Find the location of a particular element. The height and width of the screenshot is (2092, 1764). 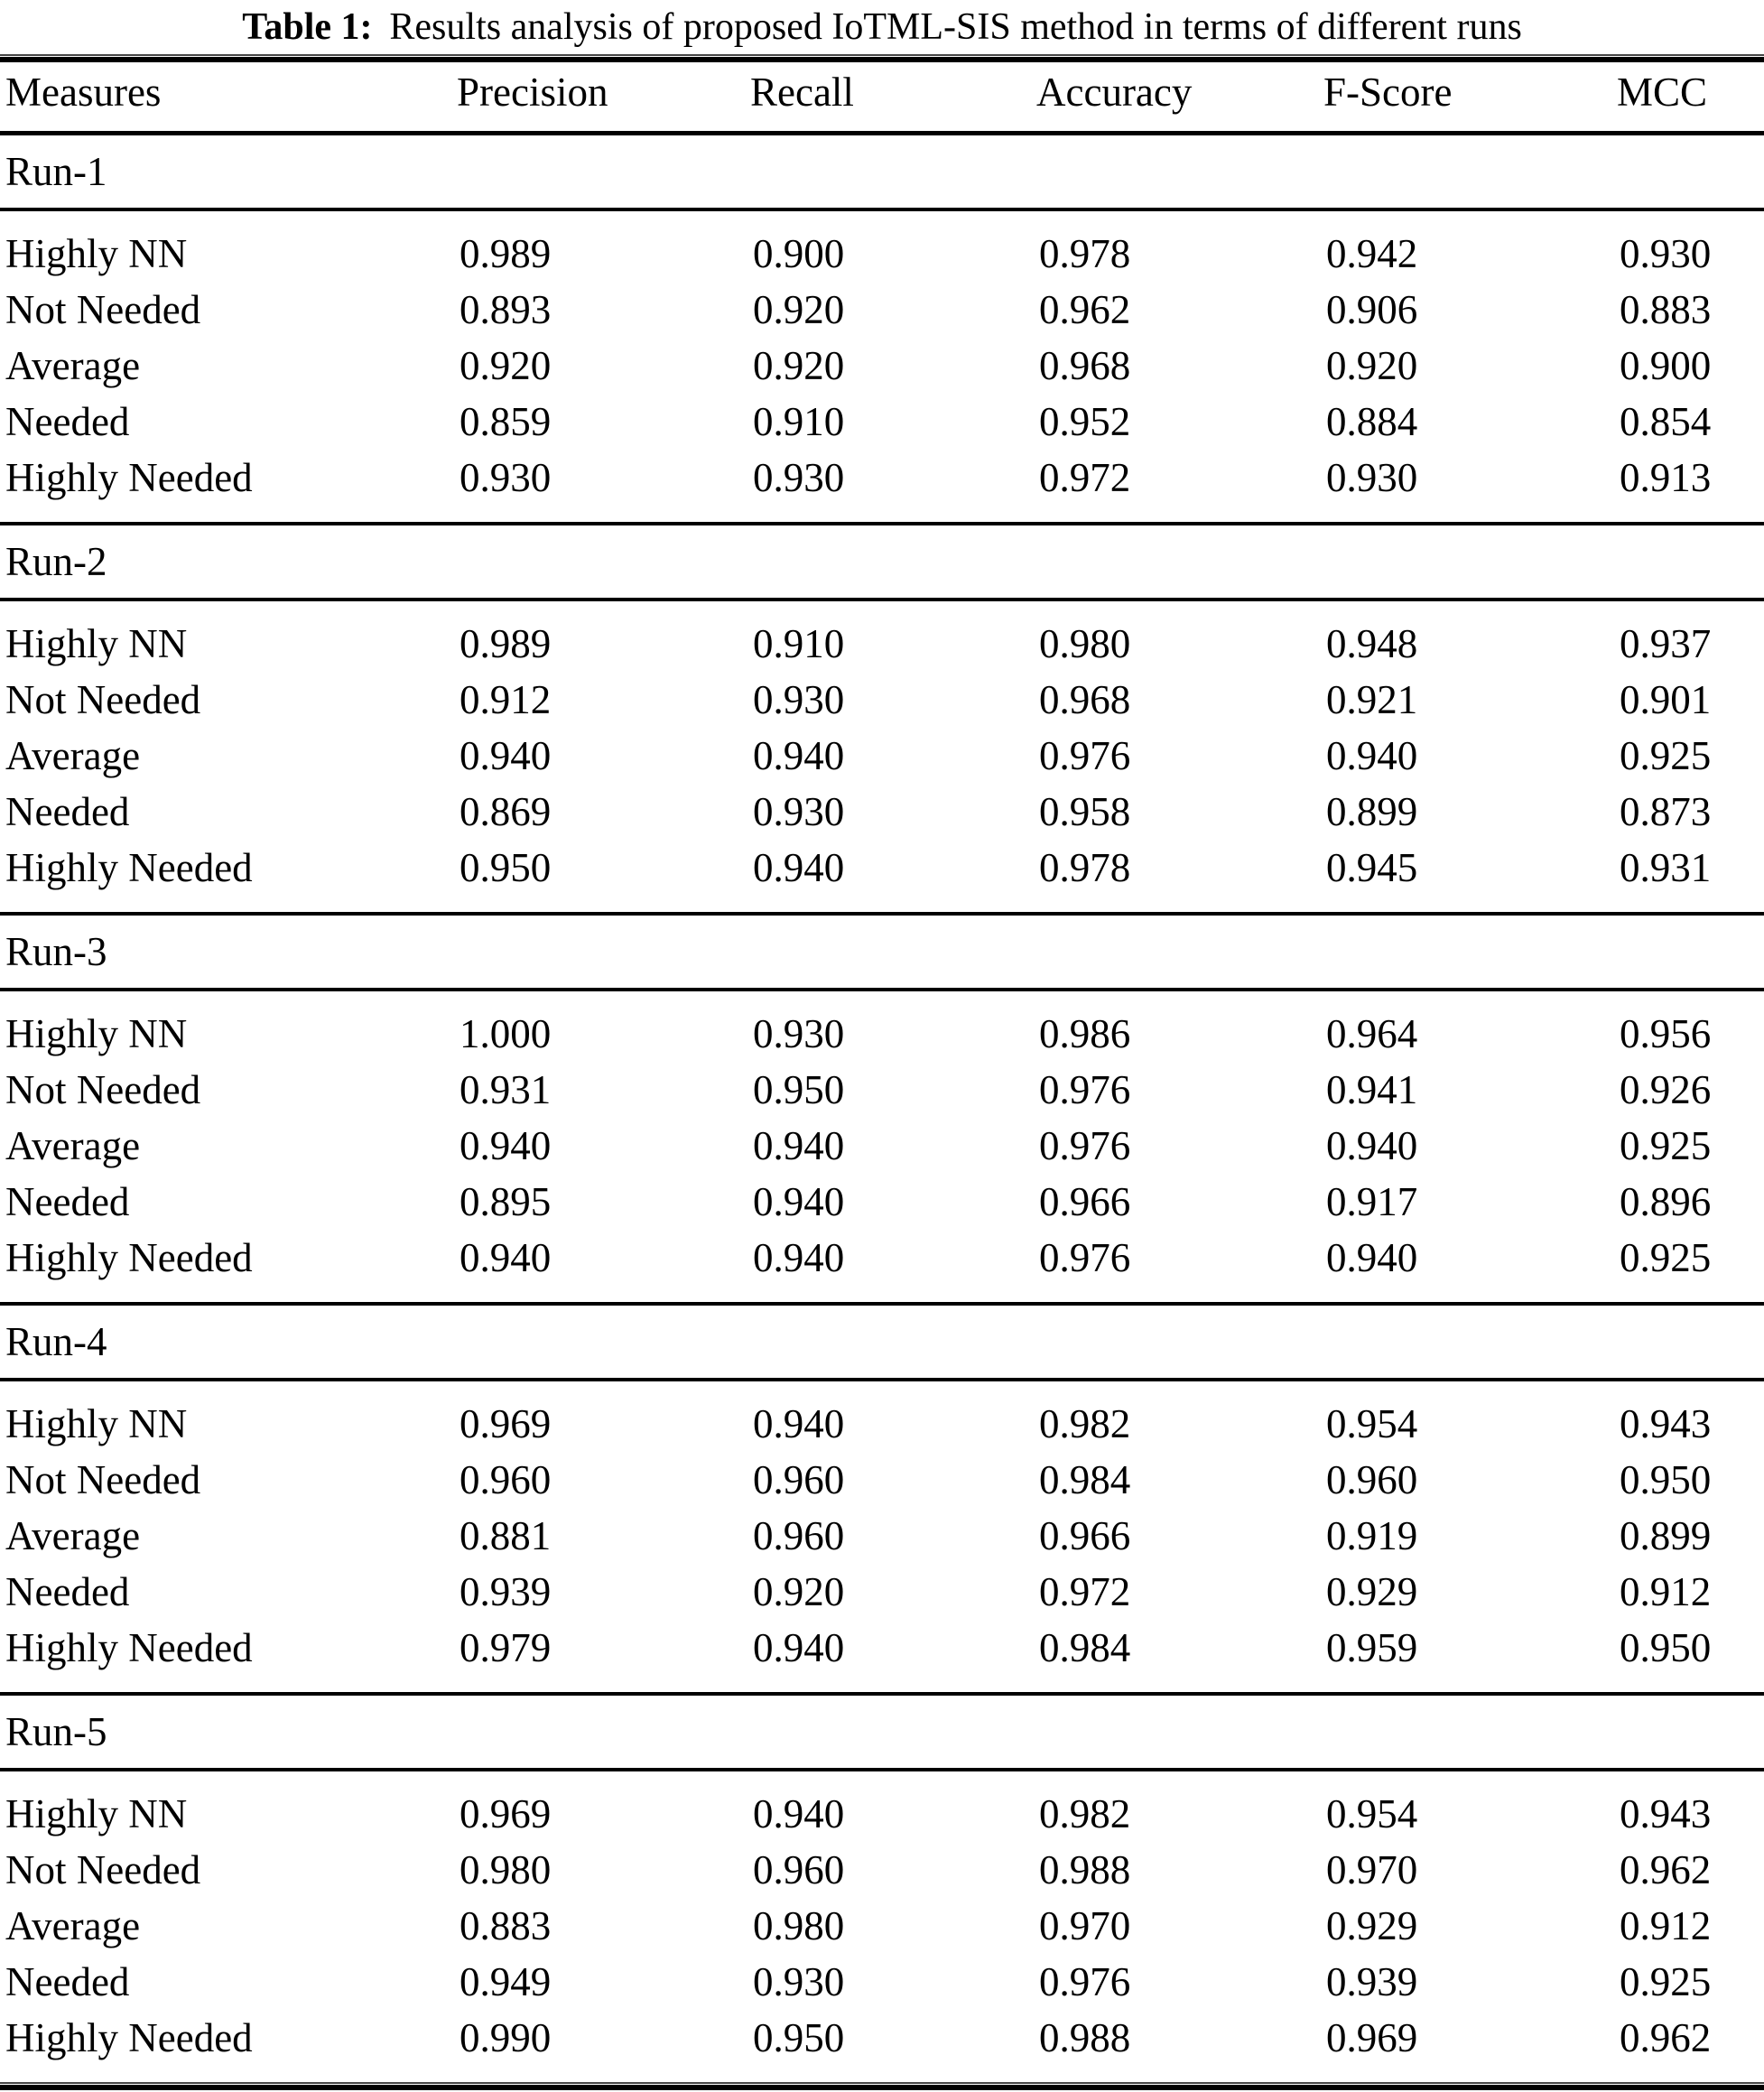

measure-cell: Not Needed is located at coordinates (103, 1089).